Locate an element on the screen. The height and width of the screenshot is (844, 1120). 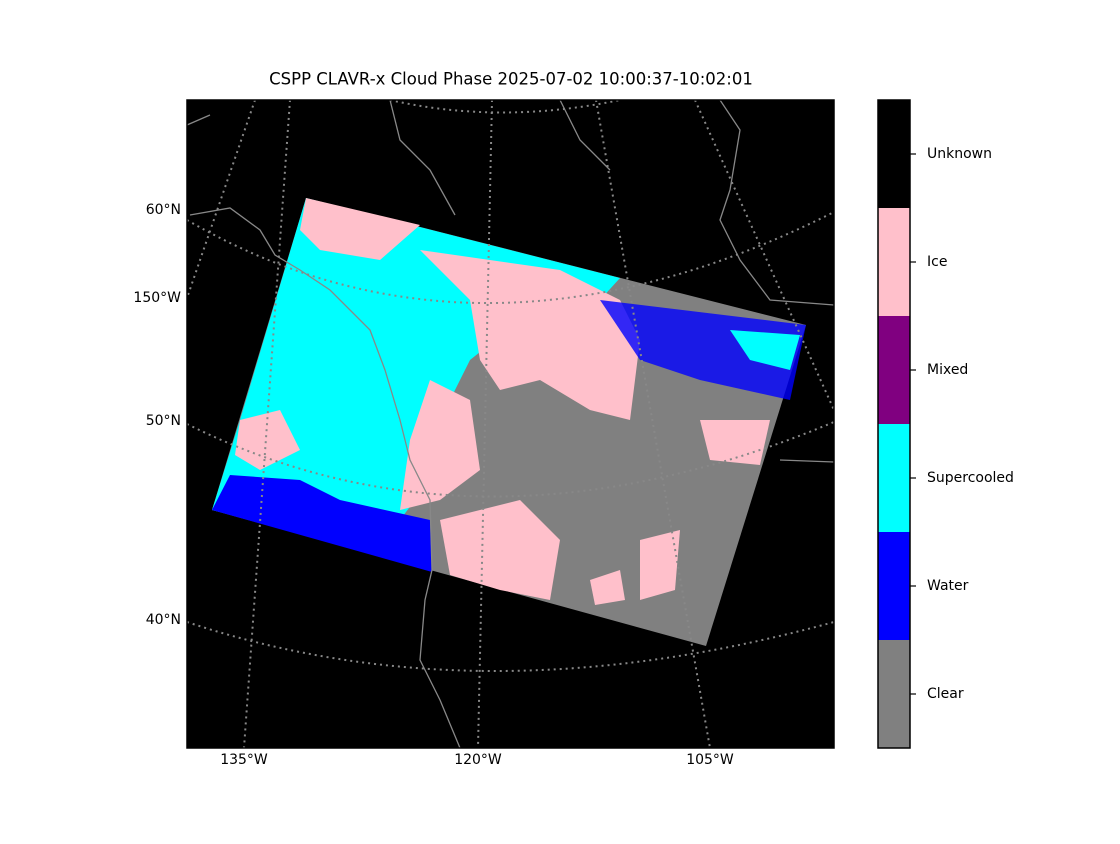
longitude-label: 105°W is located at coordinates (710, 760).